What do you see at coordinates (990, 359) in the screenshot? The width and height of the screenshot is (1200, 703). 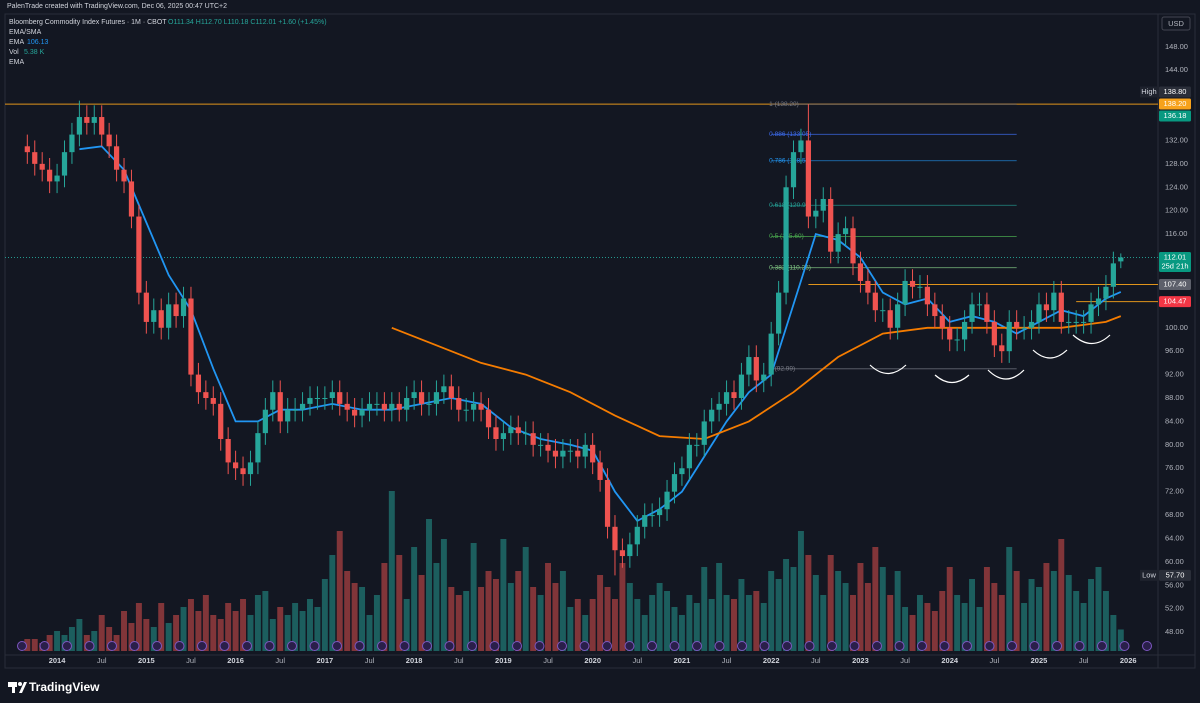 I see `pattern-arcs` at bounding box center [990, 359].